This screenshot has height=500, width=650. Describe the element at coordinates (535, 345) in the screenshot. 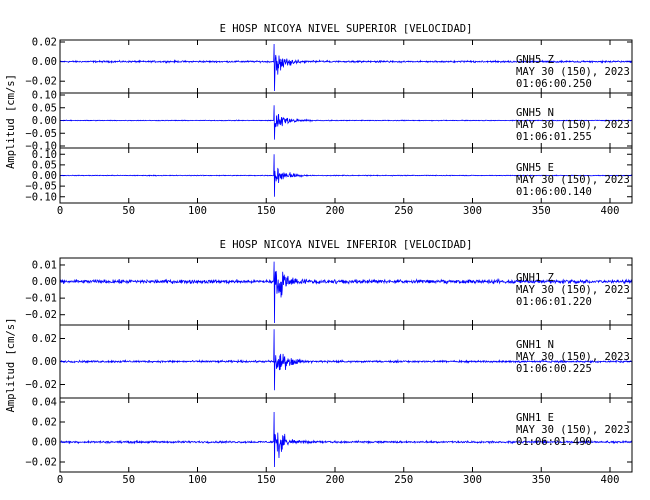

I see `trace-station-label: GNH1 N` at that location.